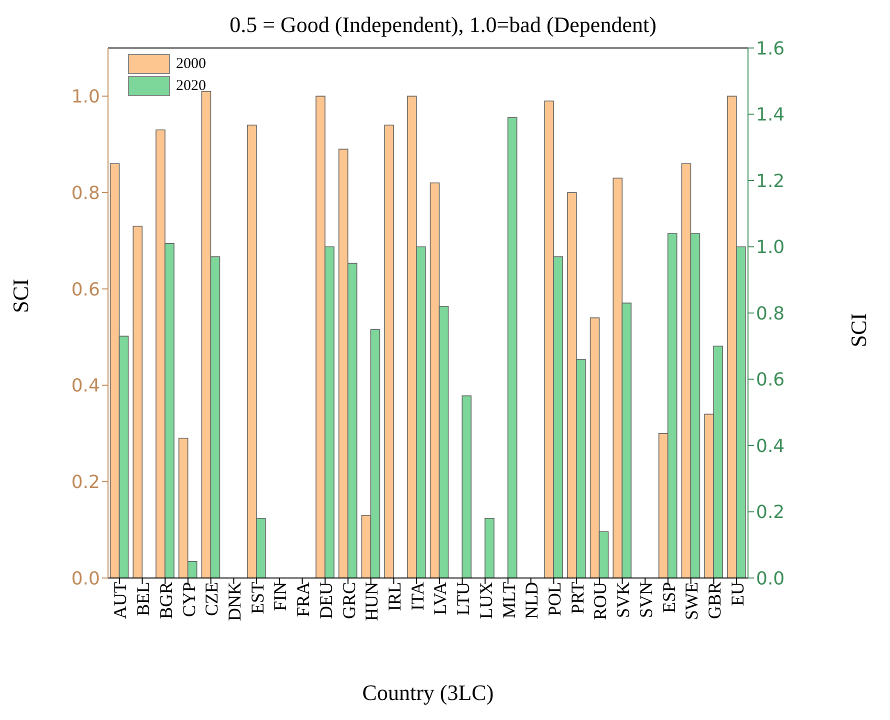  Describe the element at coordinates (770, 513) in the screenshot. I see `y2-tick-label: 0.2` at that location.